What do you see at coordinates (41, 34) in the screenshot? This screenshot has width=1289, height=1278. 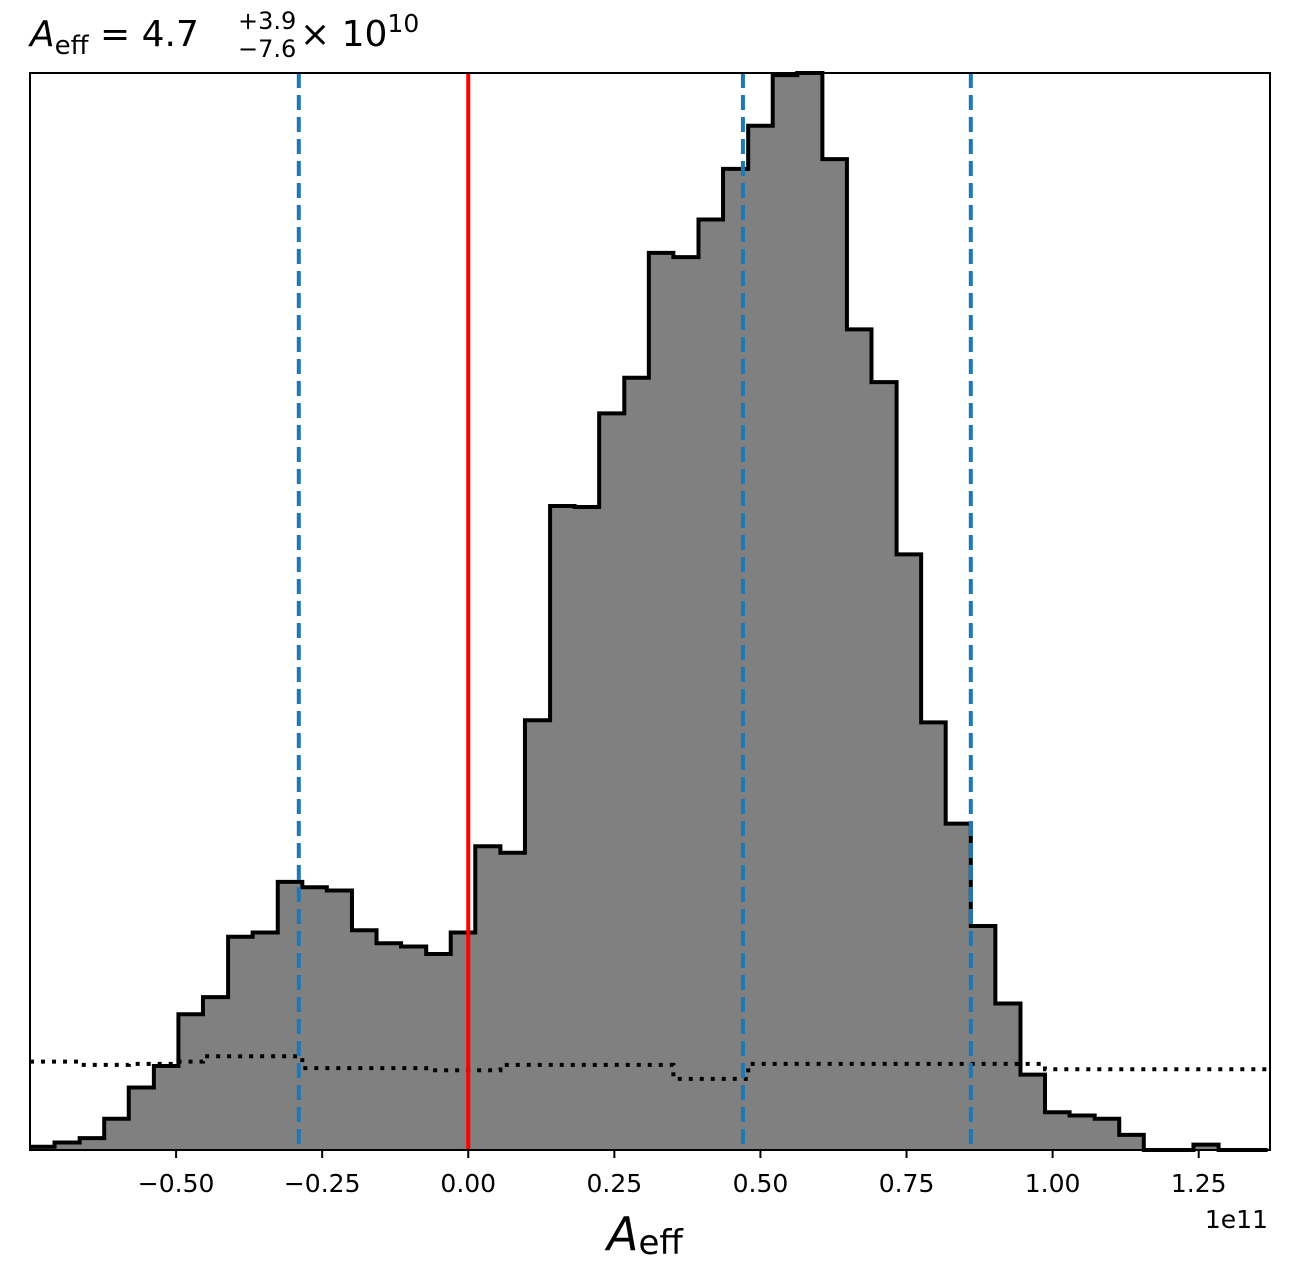 I see `title-symbol: A` at bounding box center [41, 34].